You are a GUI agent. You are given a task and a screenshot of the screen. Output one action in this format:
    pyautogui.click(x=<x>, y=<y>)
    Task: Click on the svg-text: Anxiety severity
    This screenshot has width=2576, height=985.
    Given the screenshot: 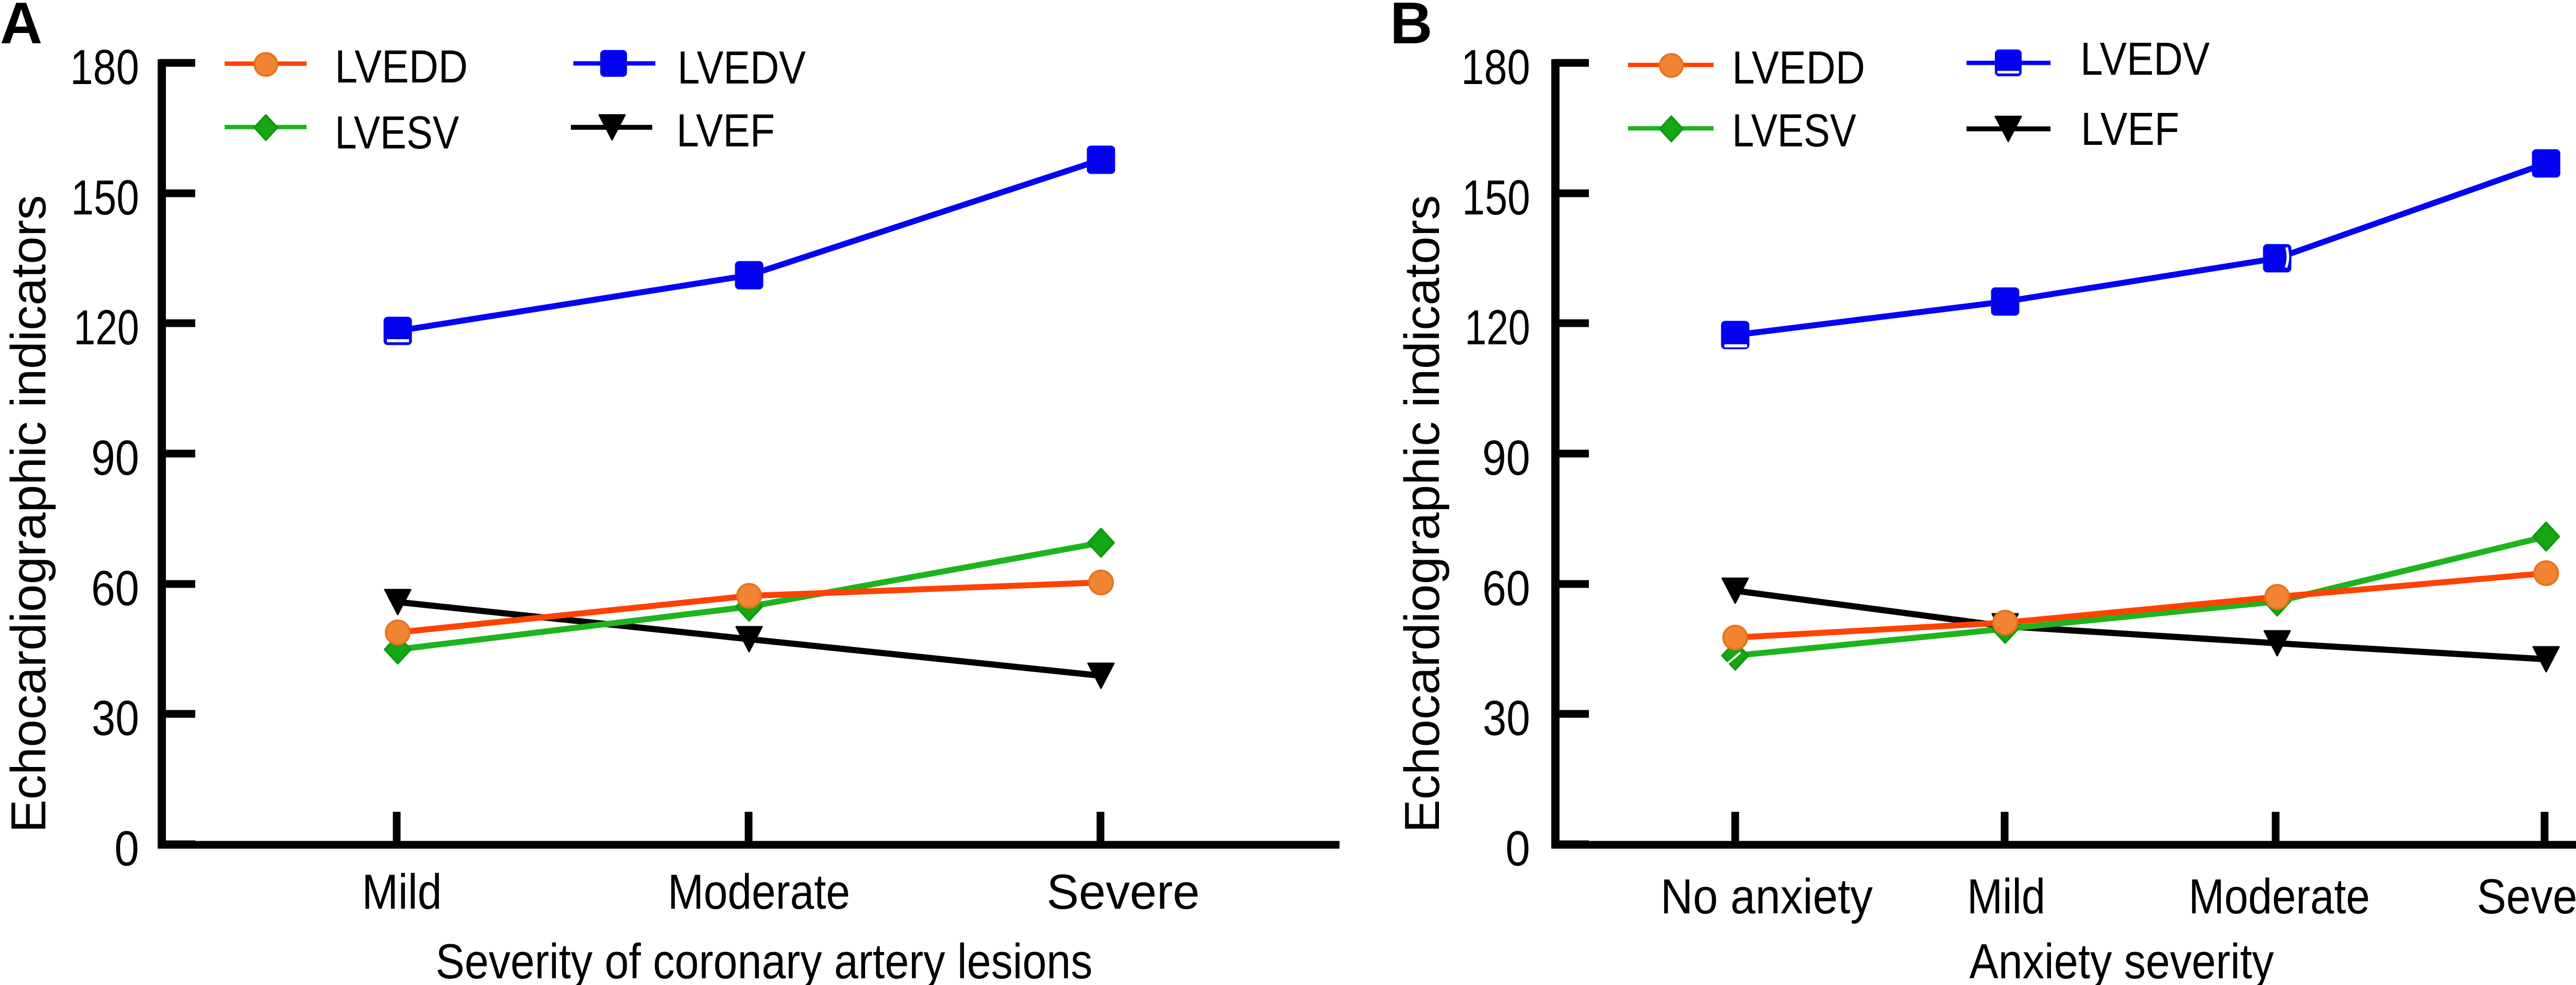 What is the action you would take?
    pyautogui.click(x=2122, y=960)
    